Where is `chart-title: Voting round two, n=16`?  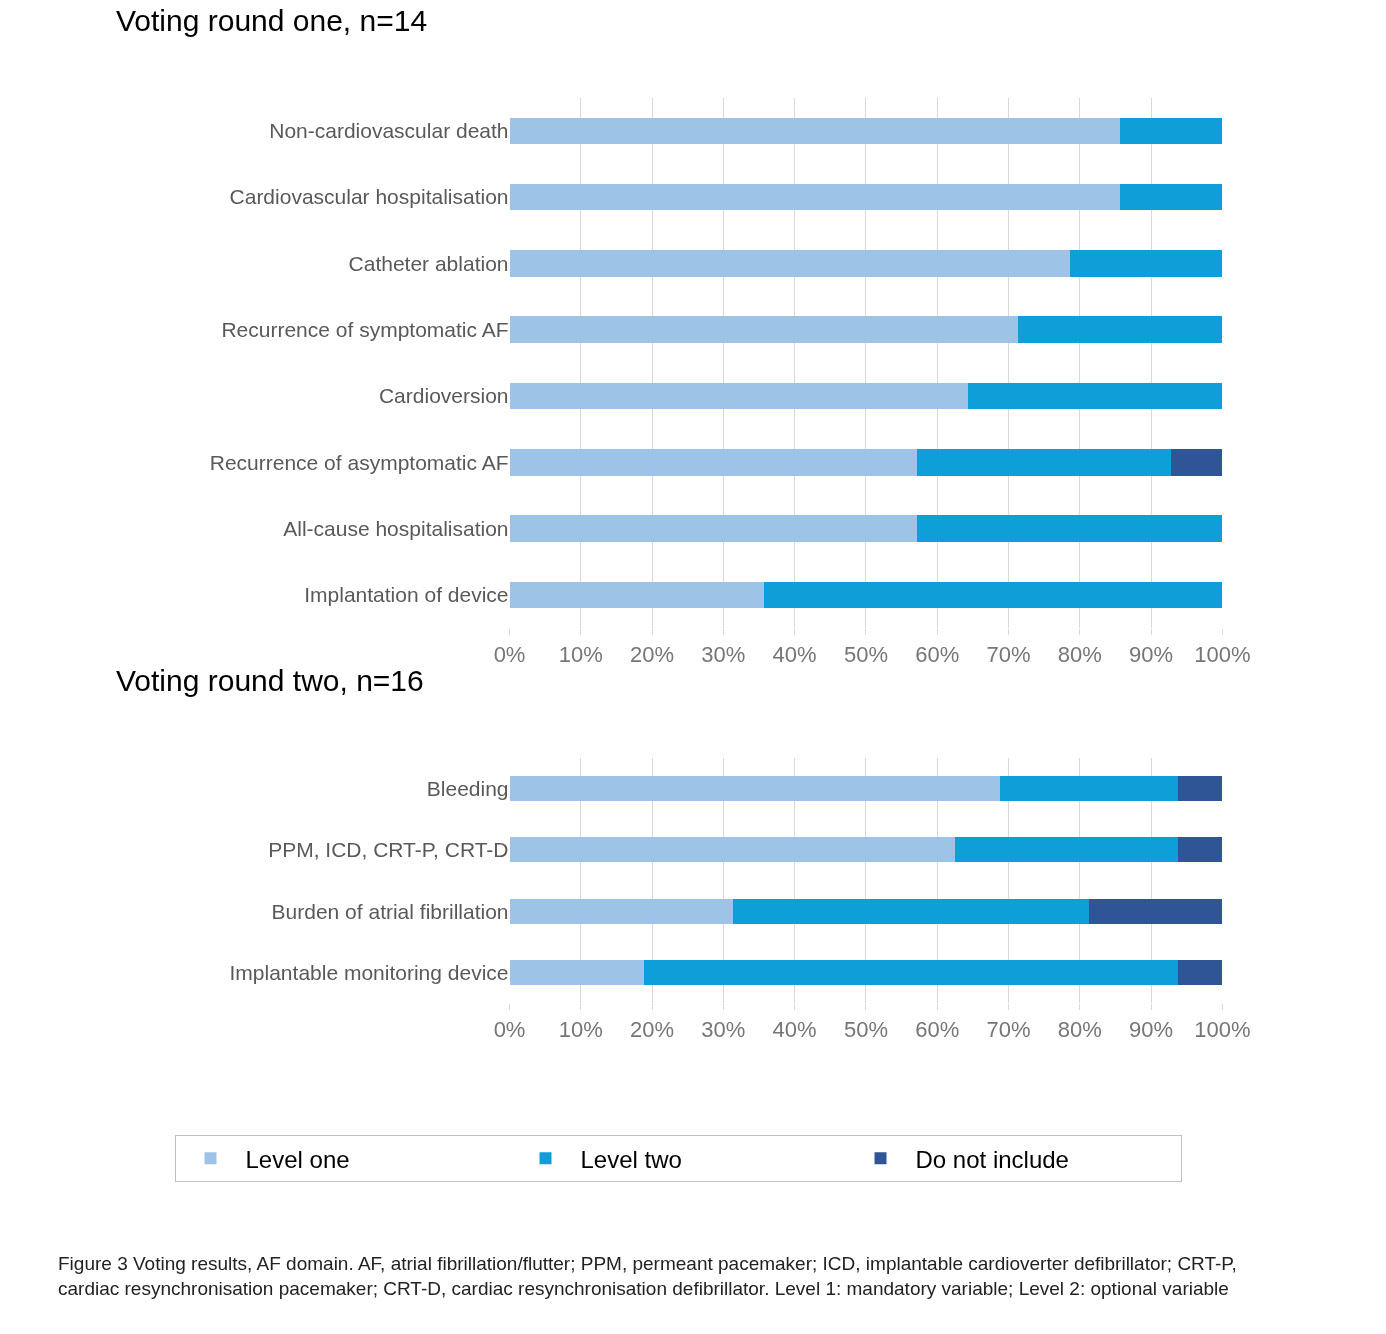 chart-title: Voting round two, n=16 is located at coordinates (270, 680).